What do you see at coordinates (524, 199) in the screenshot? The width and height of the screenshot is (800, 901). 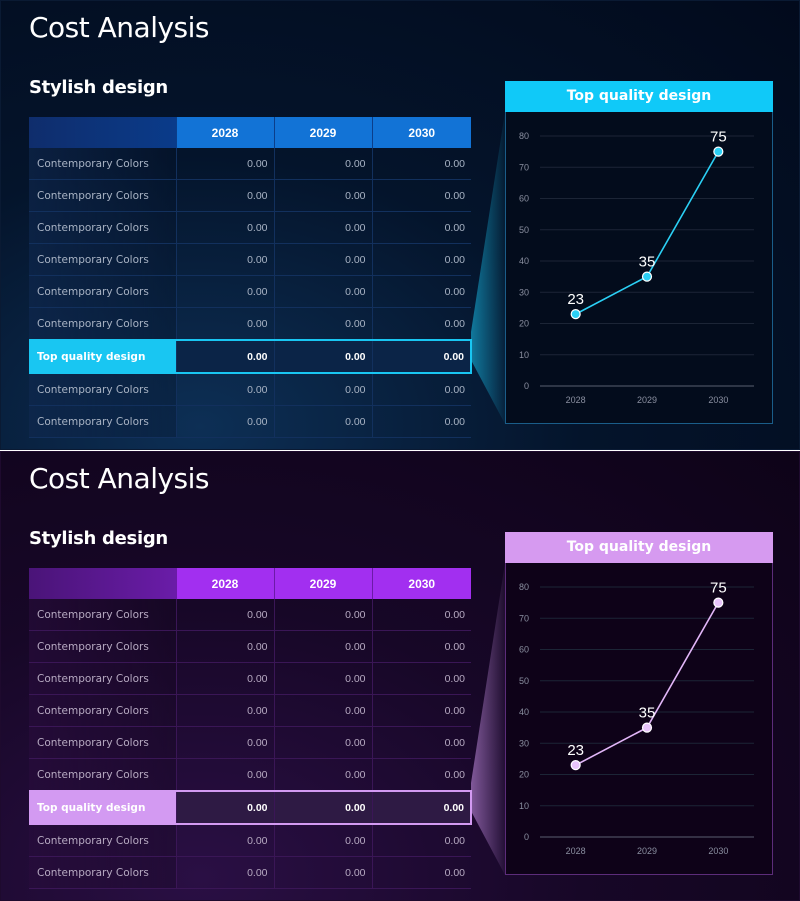 I see `y-tick-label: 60` at bounding box center [524, 199].